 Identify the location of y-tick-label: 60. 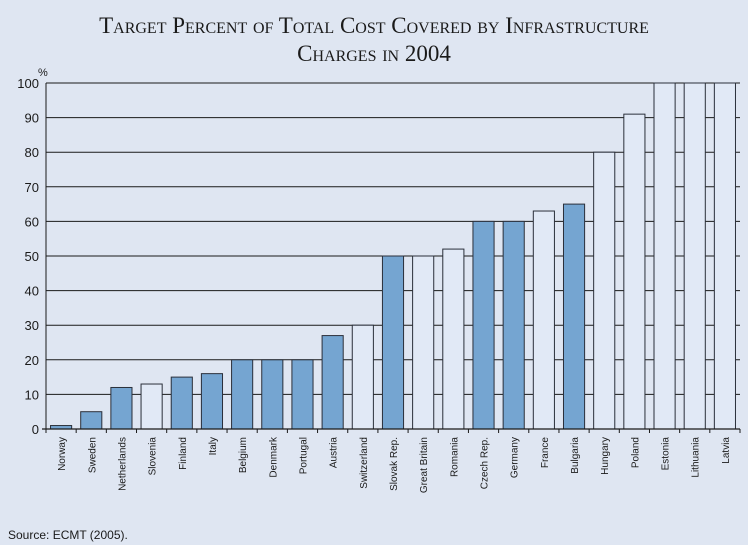
(32, 221).